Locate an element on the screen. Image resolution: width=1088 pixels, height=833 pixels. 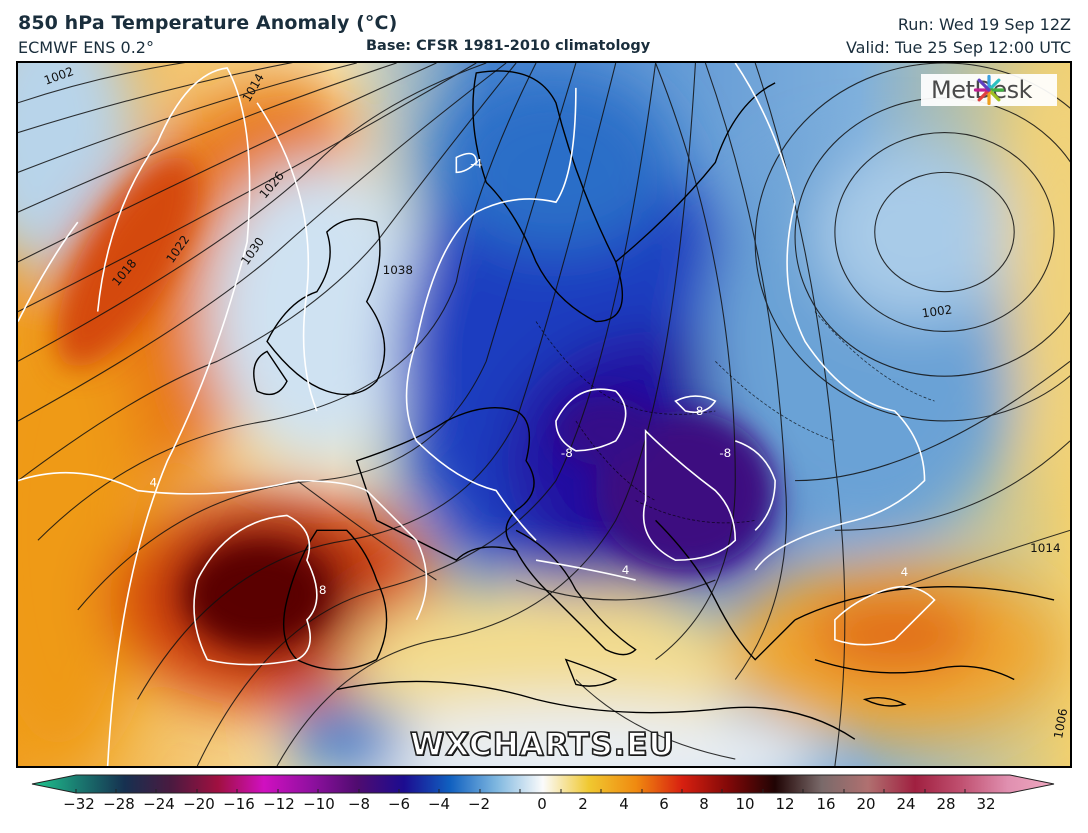
svg-text: 8 is located at coordinates (323, 590).